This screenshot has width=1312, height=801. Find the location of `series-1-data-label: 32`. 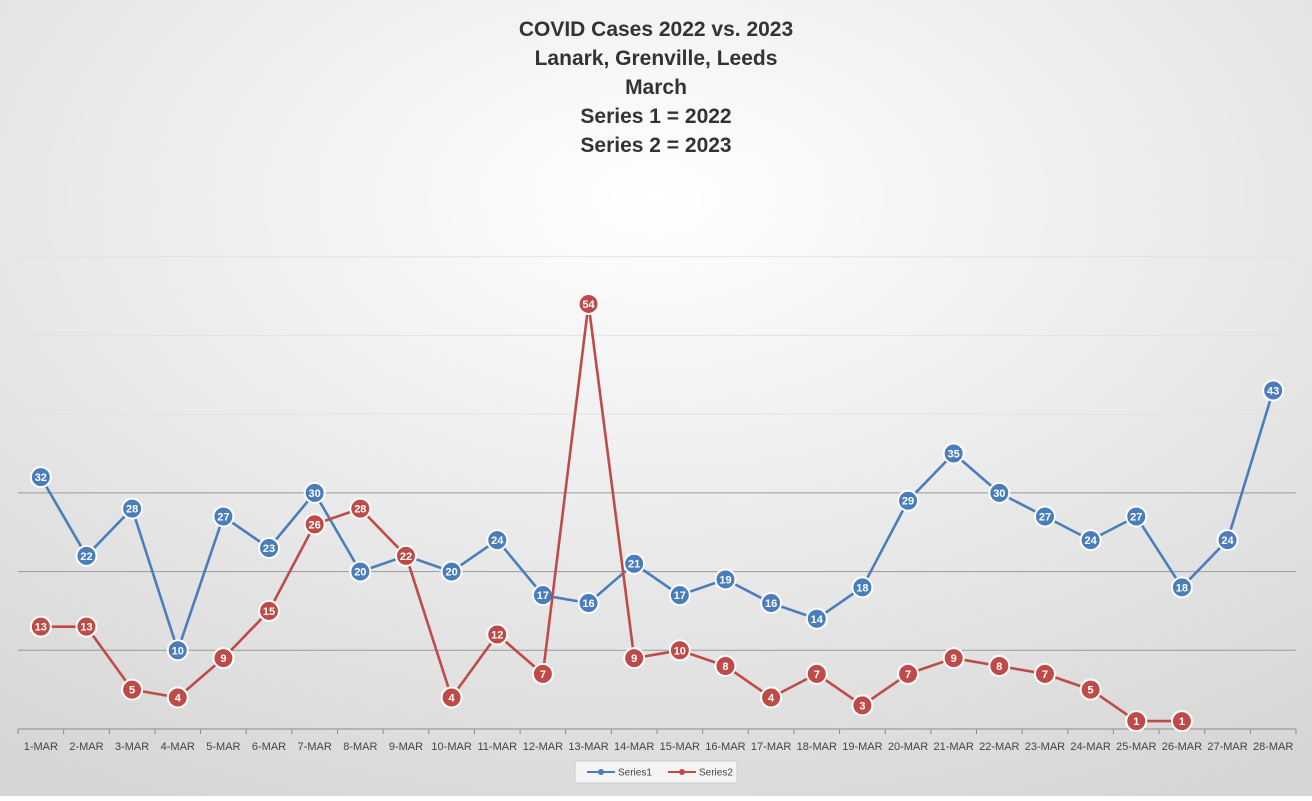

series-1-data-label: 32 is located at coordinates (41, 478).